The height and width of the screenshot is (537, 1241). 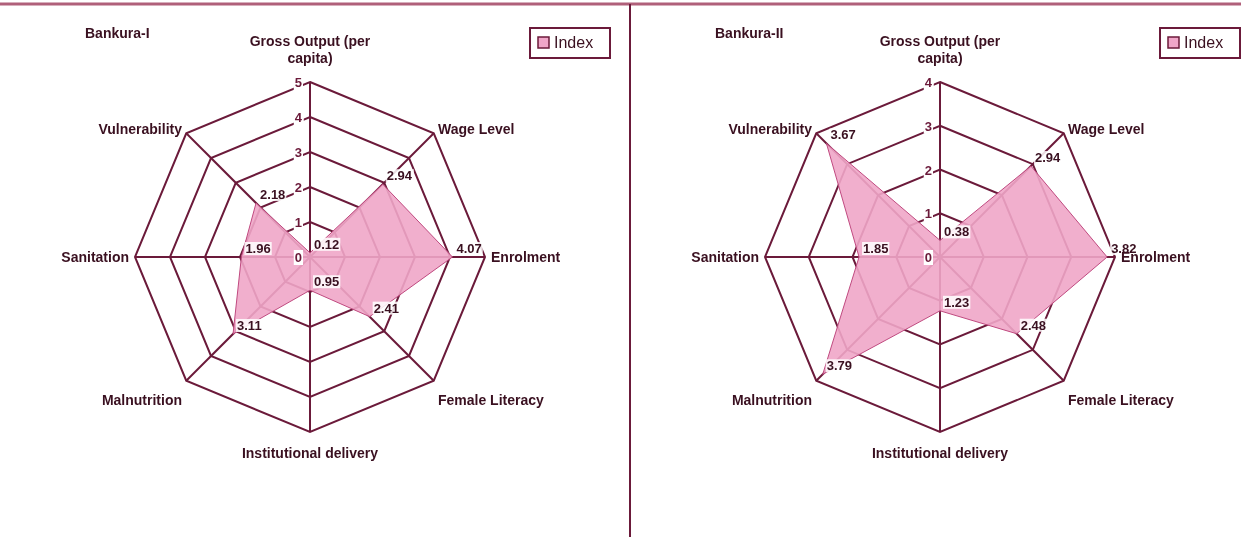 I want to click on data-label: 3.11, so click(x=249, y=325).